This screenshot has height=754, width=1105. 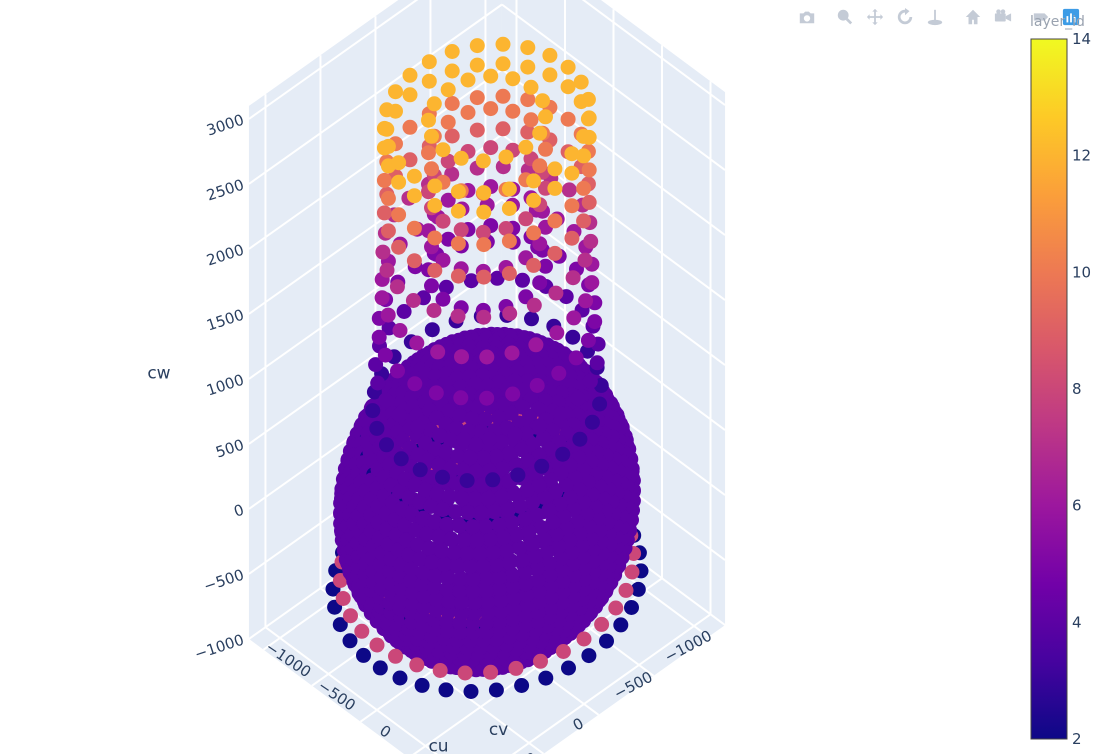 I want to click on orbit-icon, so click(x=905, y=17).